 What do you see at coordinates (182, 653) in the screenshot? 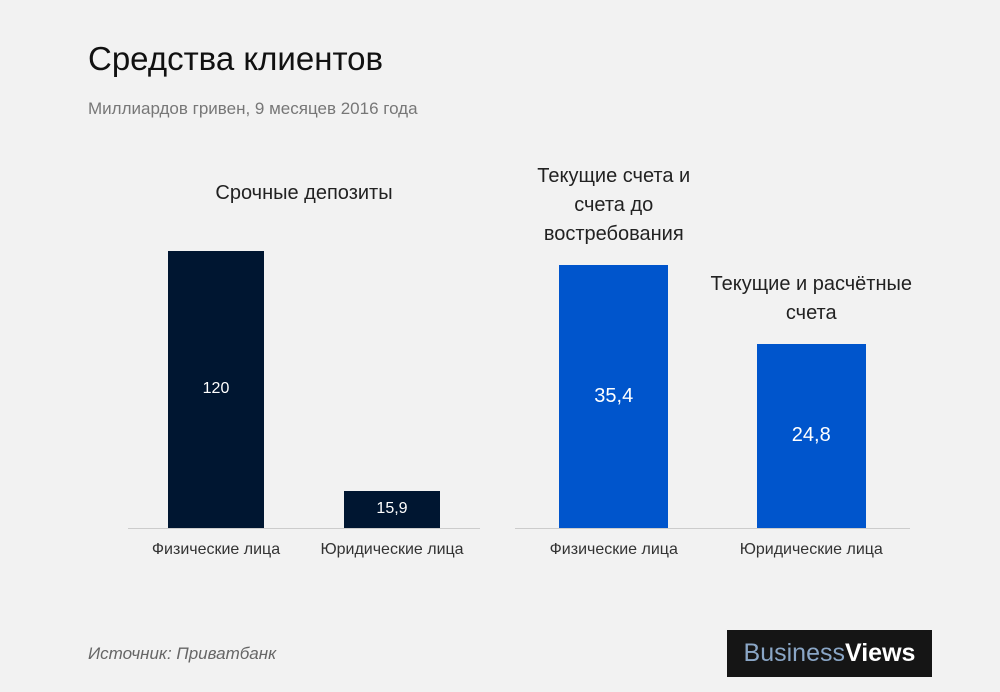
I see `source: Источник: Приватбанк` at bounding box center [182, 653].